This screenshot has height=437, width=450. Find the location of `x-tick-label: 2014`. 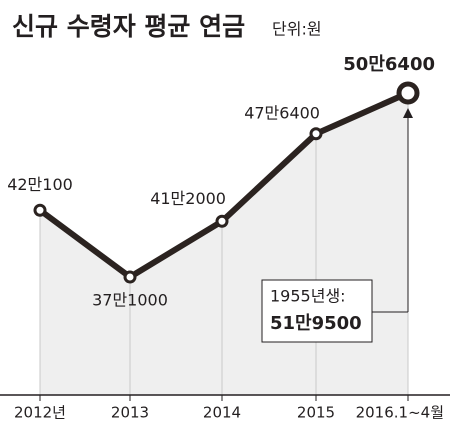

x-tick-label: 2014 is located at coordinates (222, 413).